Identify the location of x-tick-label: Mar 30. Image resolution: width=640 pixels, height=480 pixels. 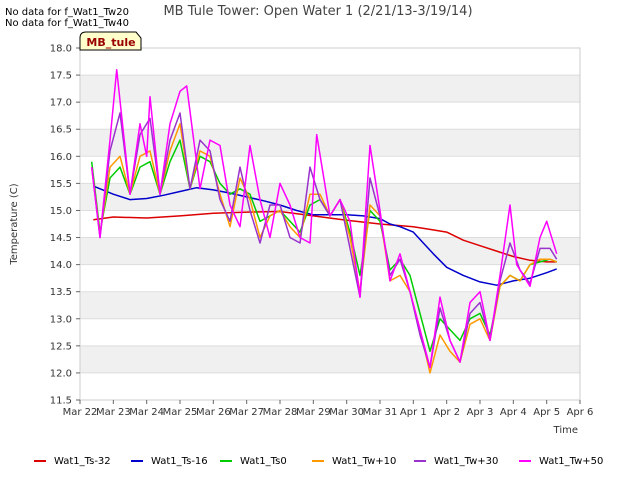
(346, 412).